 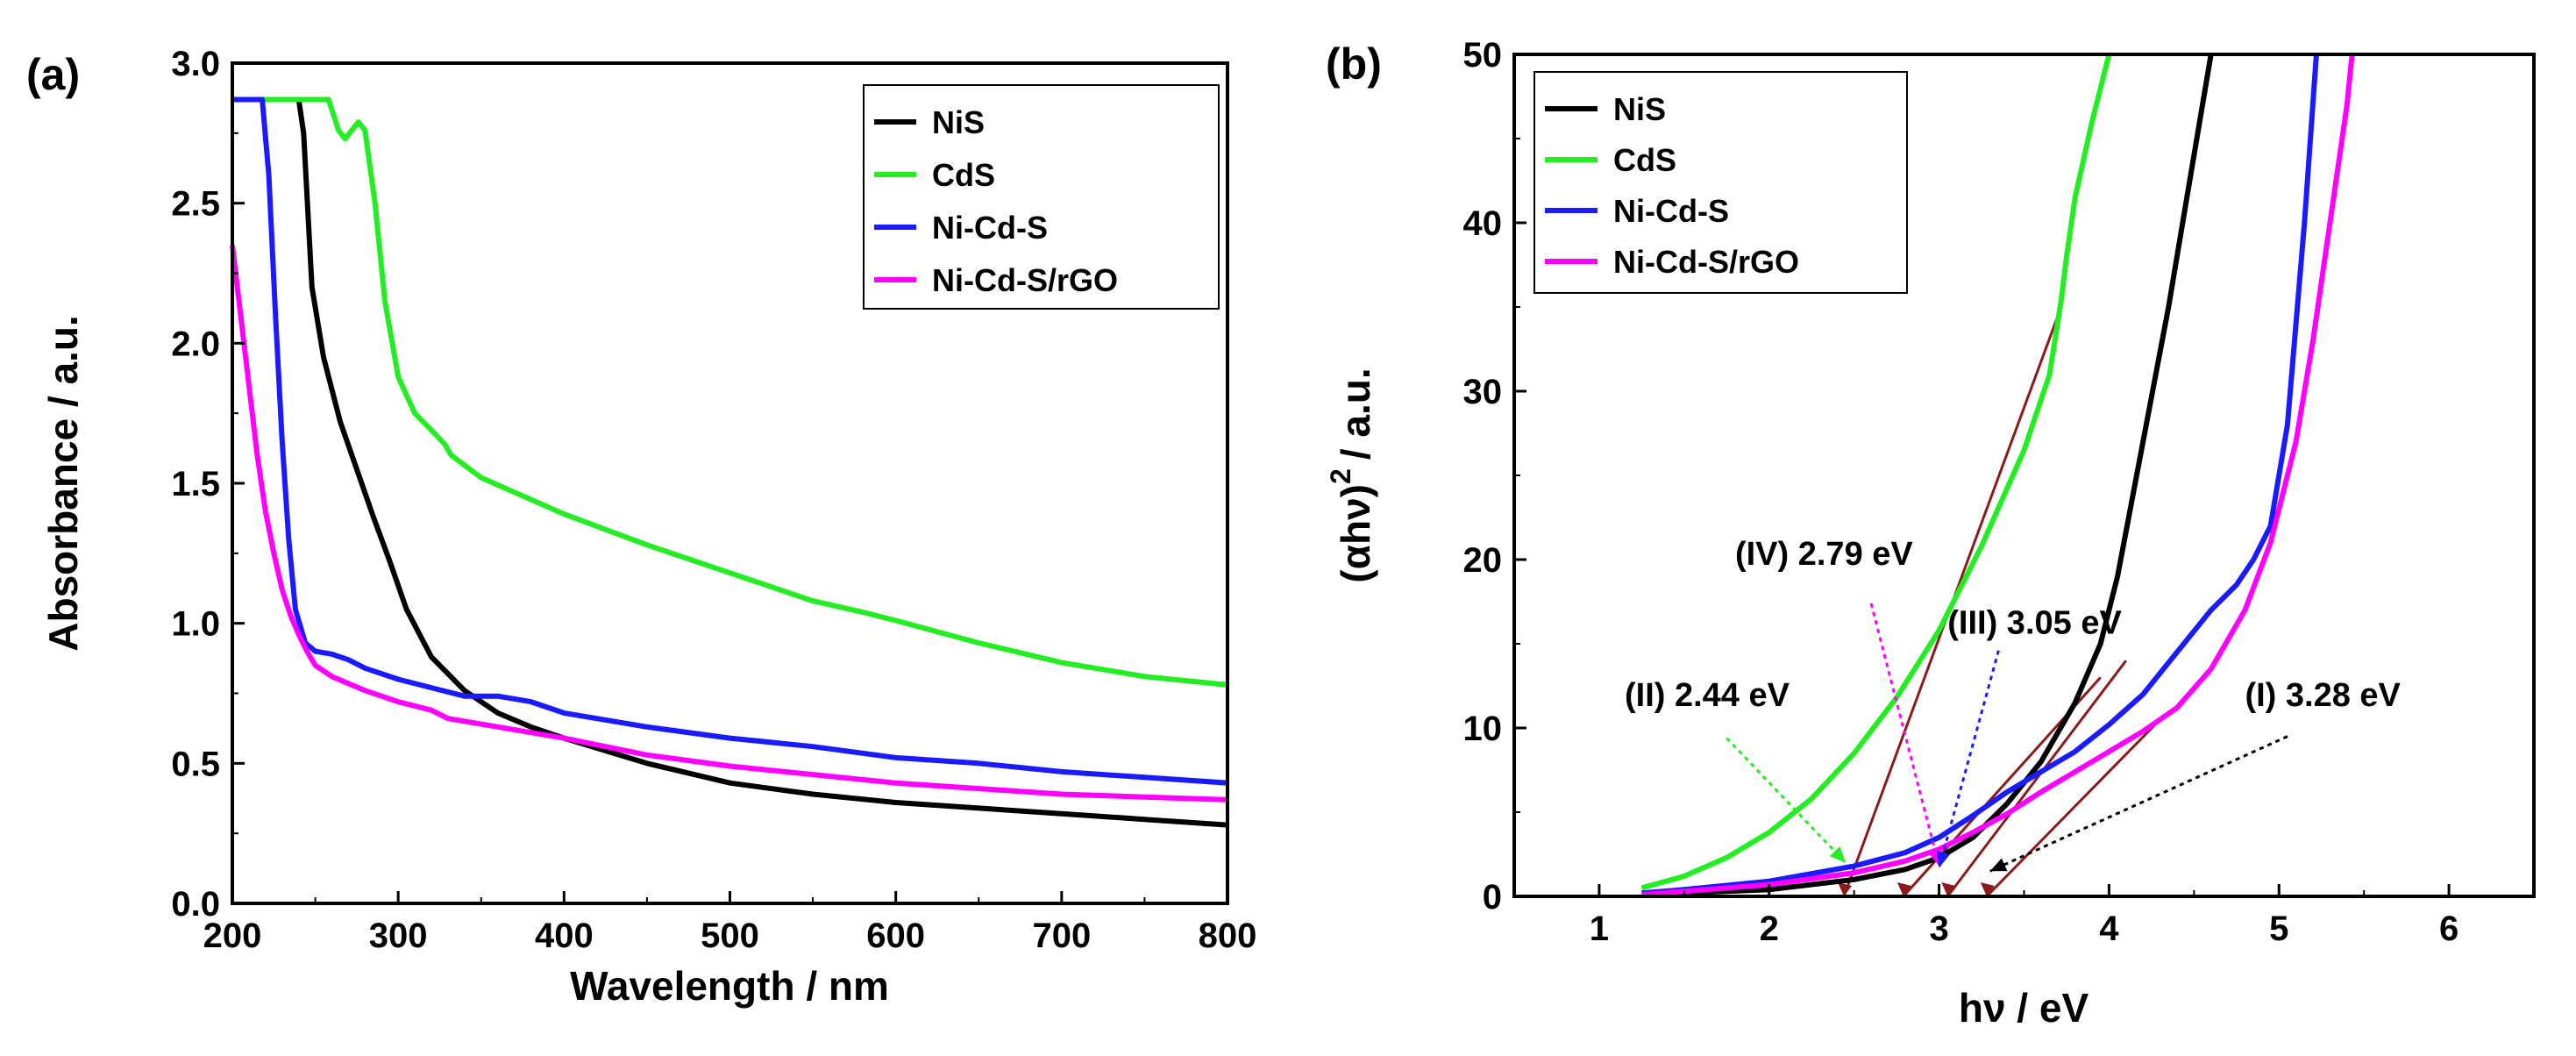 What do you see at coordinates (1228, 936) in the screenshot?
I see `x-tick-label: 800` at bounding box center [1228, 936].